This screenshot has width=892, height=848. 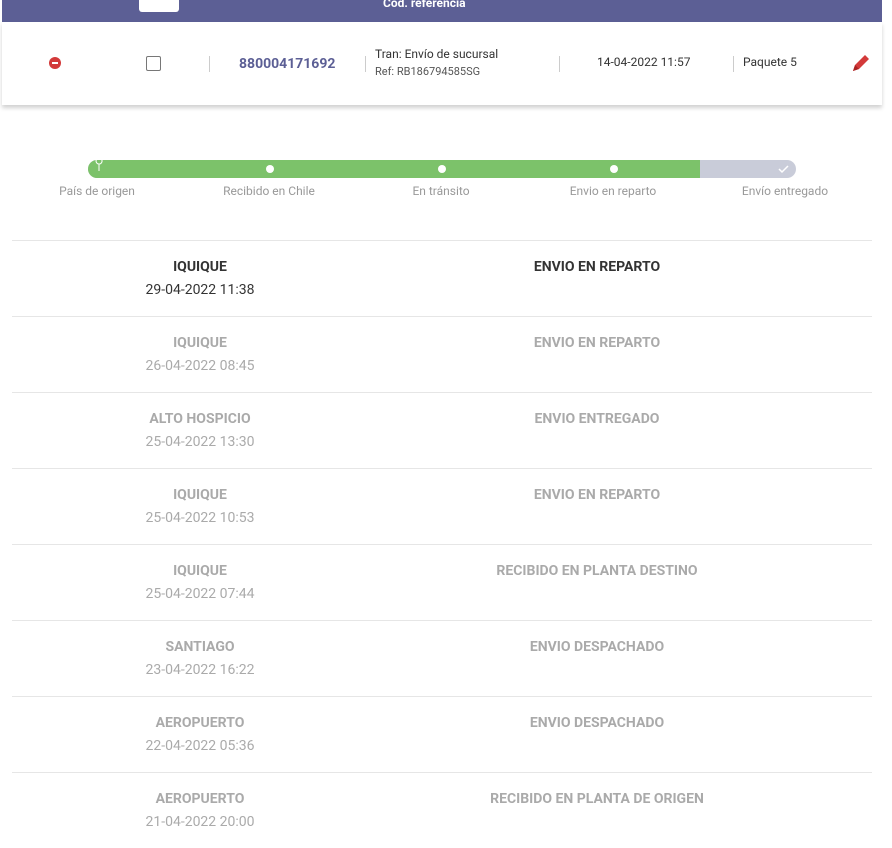 What do you see at coordinates (159, 6) in the screenshot?
I see `header-checkbox` at bounding box center [159, 6].